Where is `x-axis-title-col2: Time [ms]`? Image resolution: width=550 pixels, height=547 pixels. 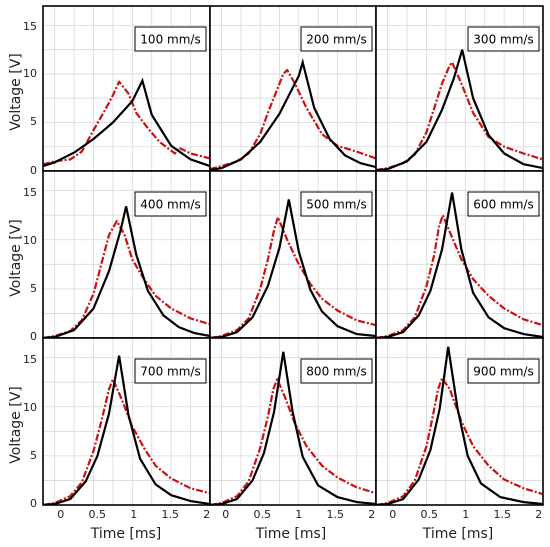
x-axis-title-col2: Time [ms] is located at coordinates (291, 534).